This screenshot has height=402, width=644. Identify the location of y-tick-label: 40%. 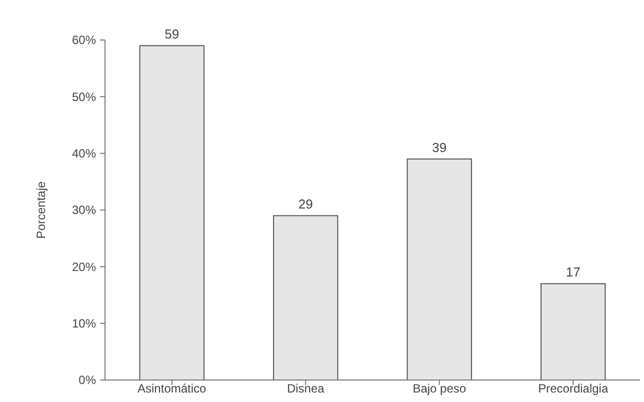
(84, 153).